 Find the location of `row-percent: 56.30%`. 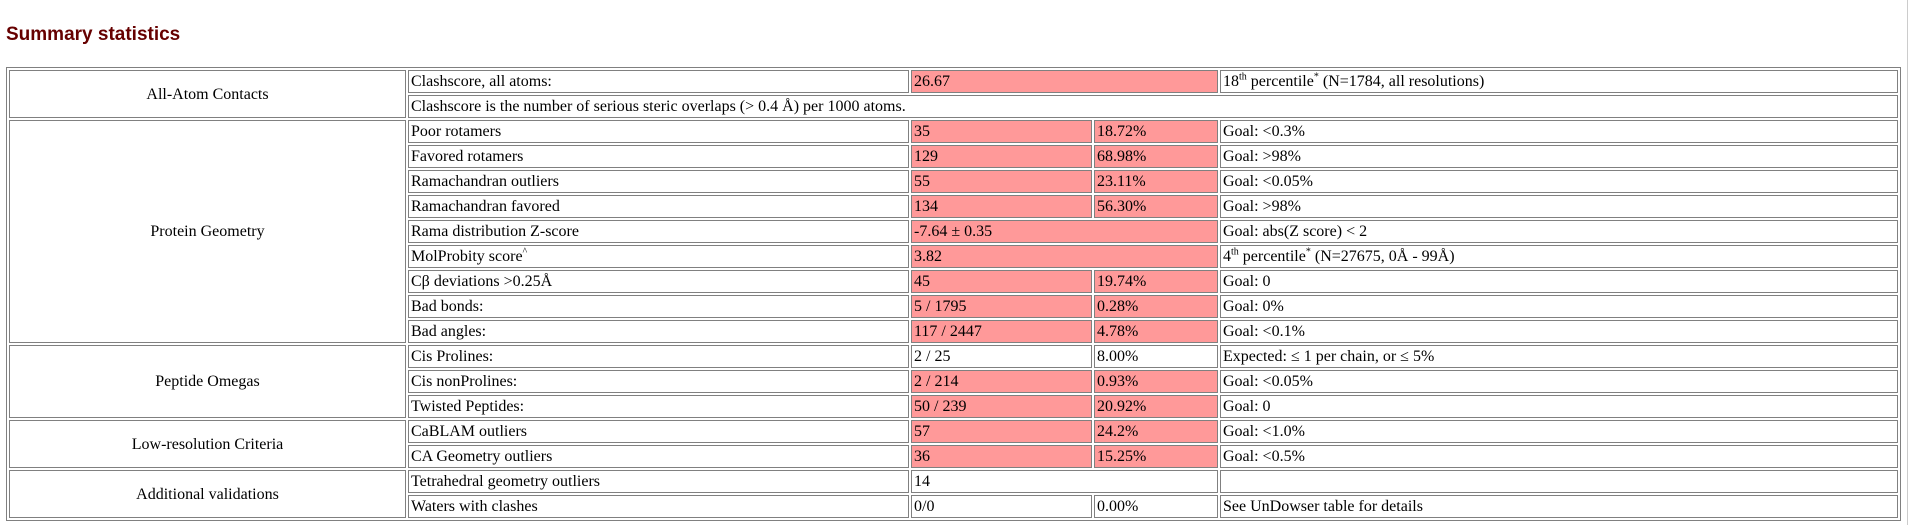

row-percent: 56.30% is located at coordinates (1156, 206).